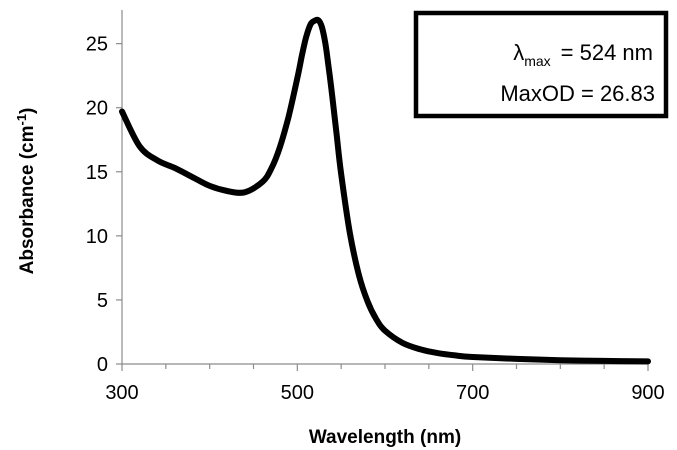 This screenshot has width=677, height=450. I want to click on y-axis-title: Absorbance (cm-1), so click(26, 191).